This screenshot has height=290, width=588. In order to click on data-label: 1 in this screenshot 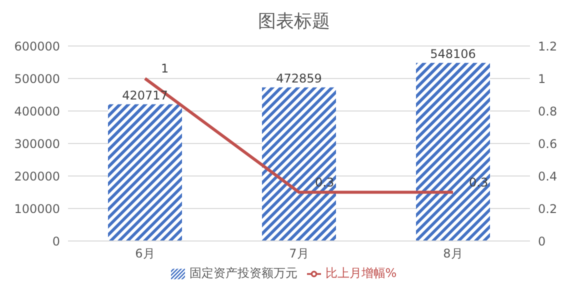, I will do `click(165, 69)`.